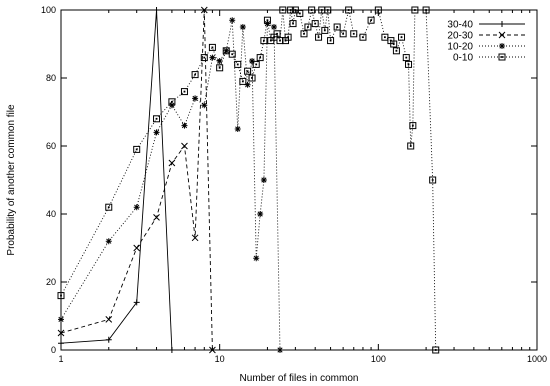 This screenshot has height=386, width=550. I want to click on x-tick-label: 1, so click(60, 359).